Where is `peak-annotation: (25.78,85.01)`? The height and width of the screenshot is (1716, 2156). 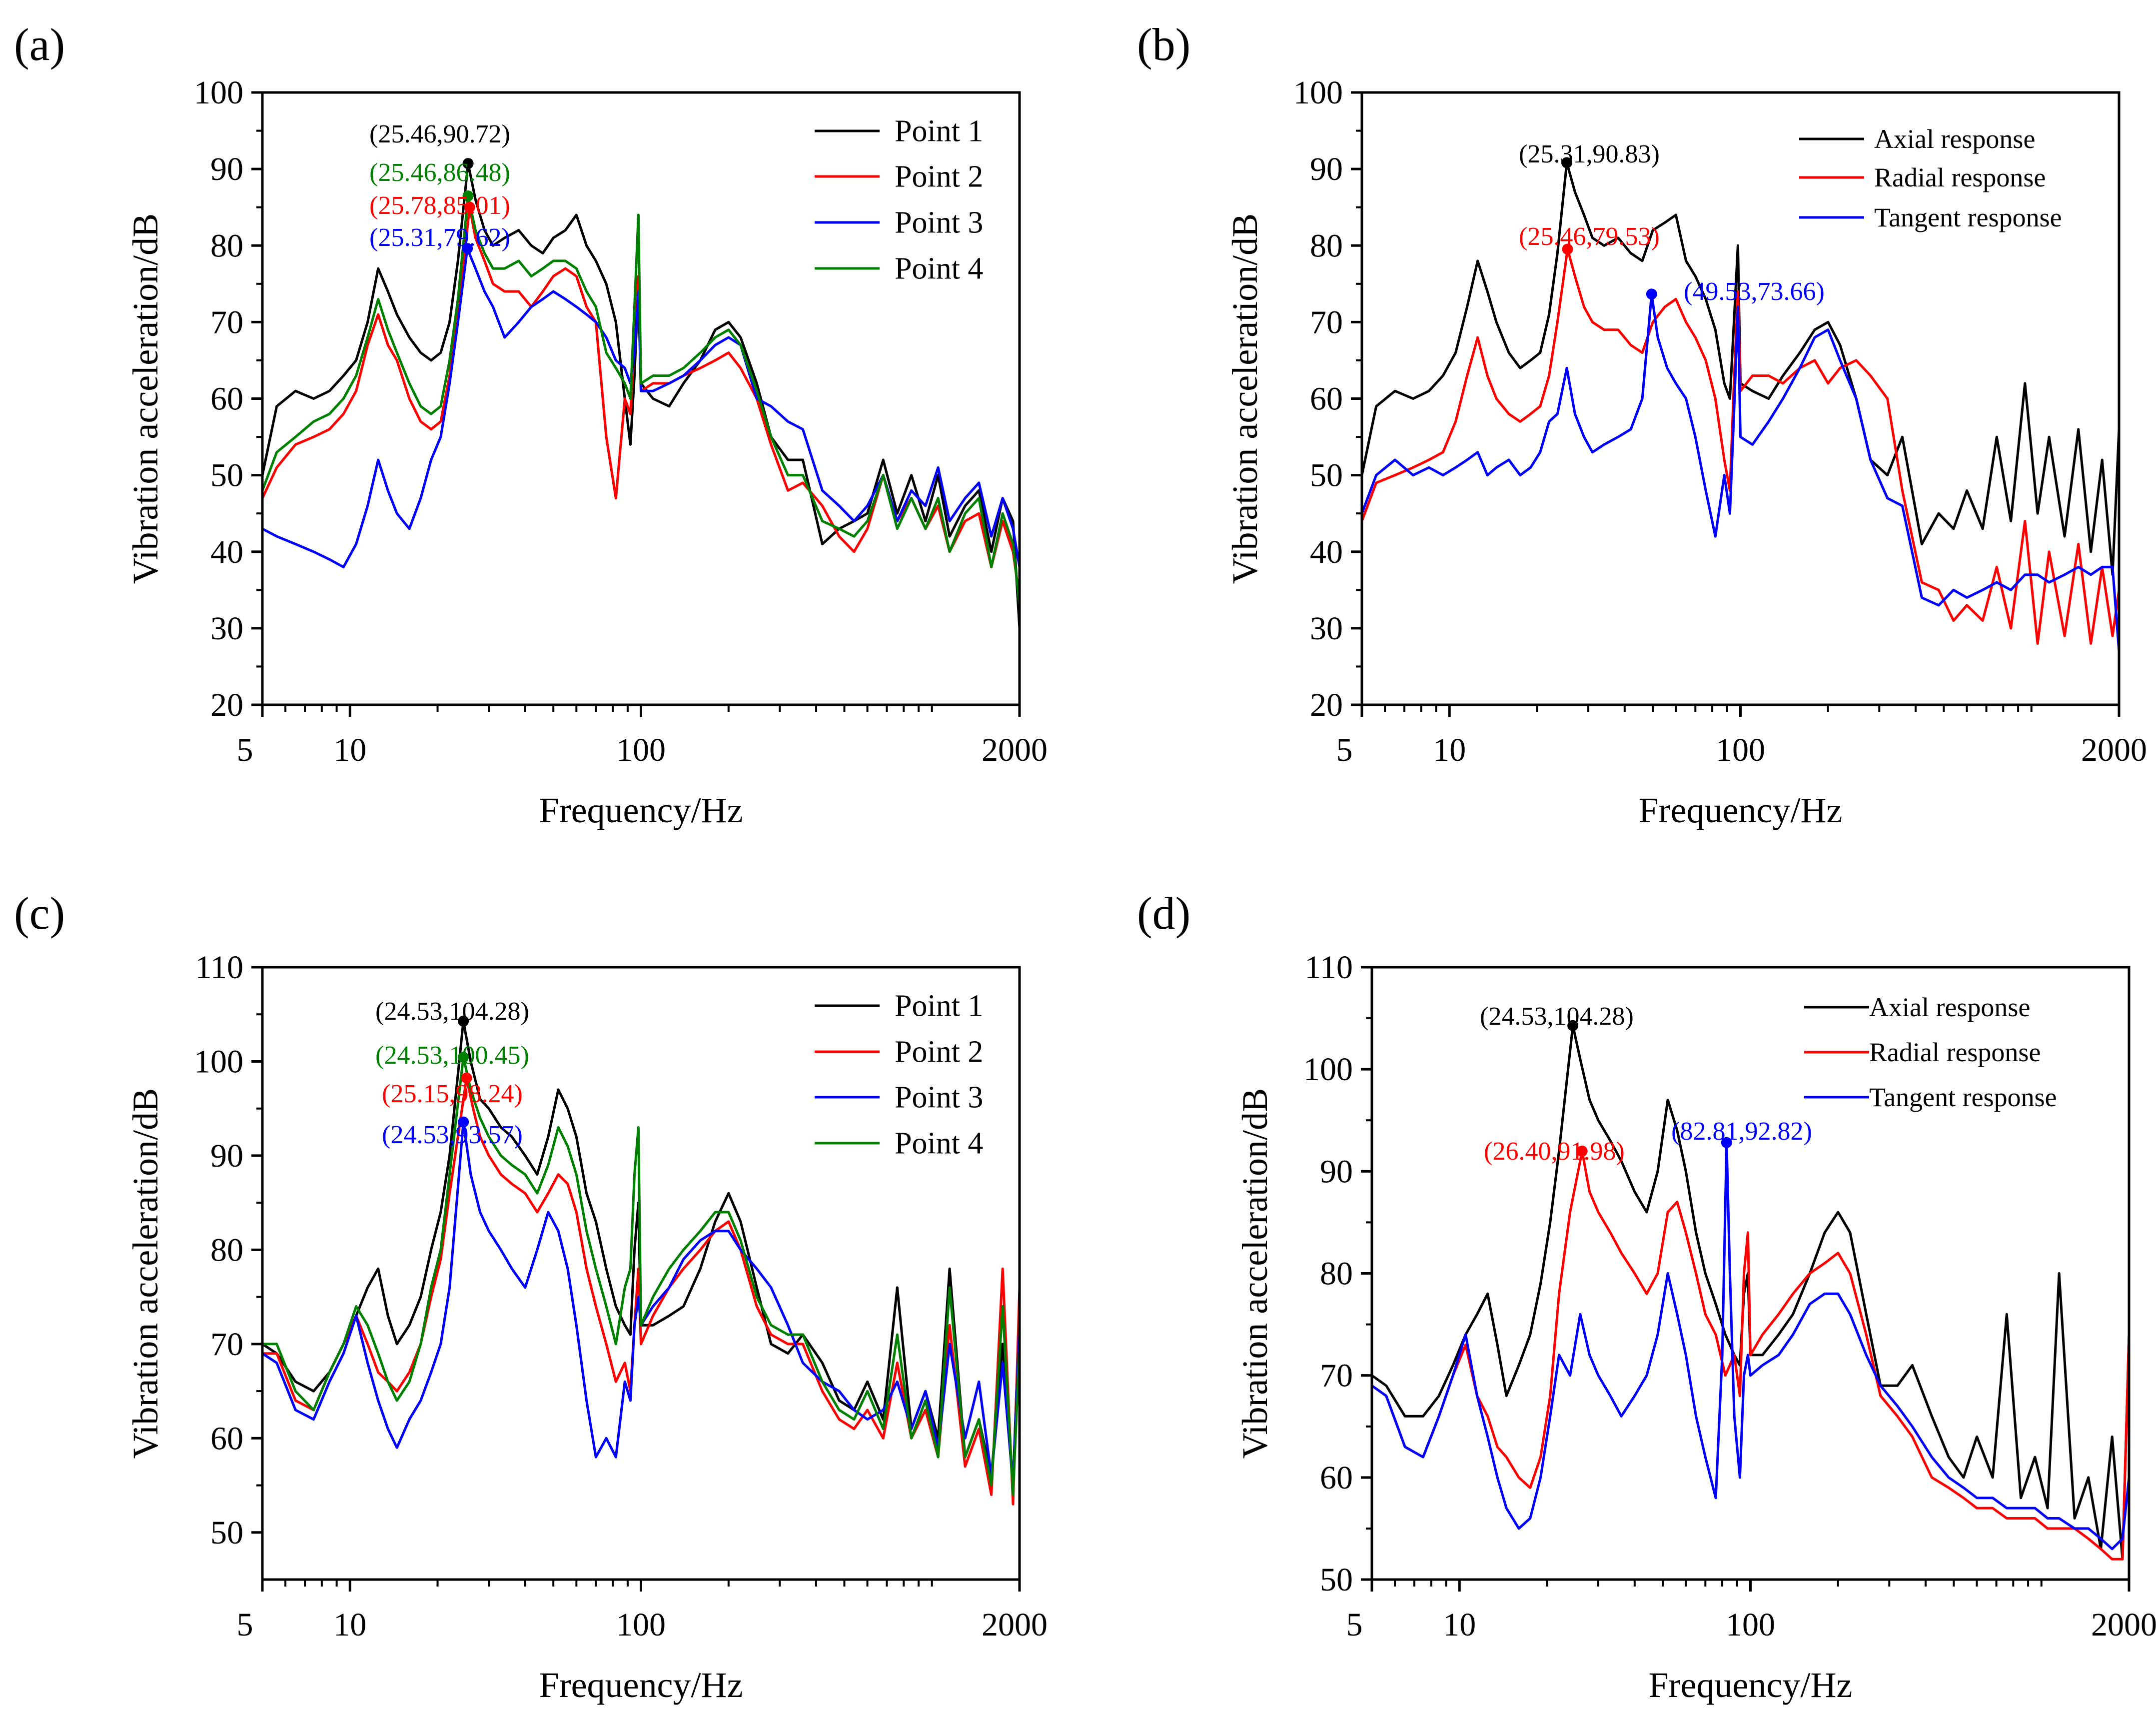
peak-annotation: (25.78,85.01) is located at coordinates (439, 205).